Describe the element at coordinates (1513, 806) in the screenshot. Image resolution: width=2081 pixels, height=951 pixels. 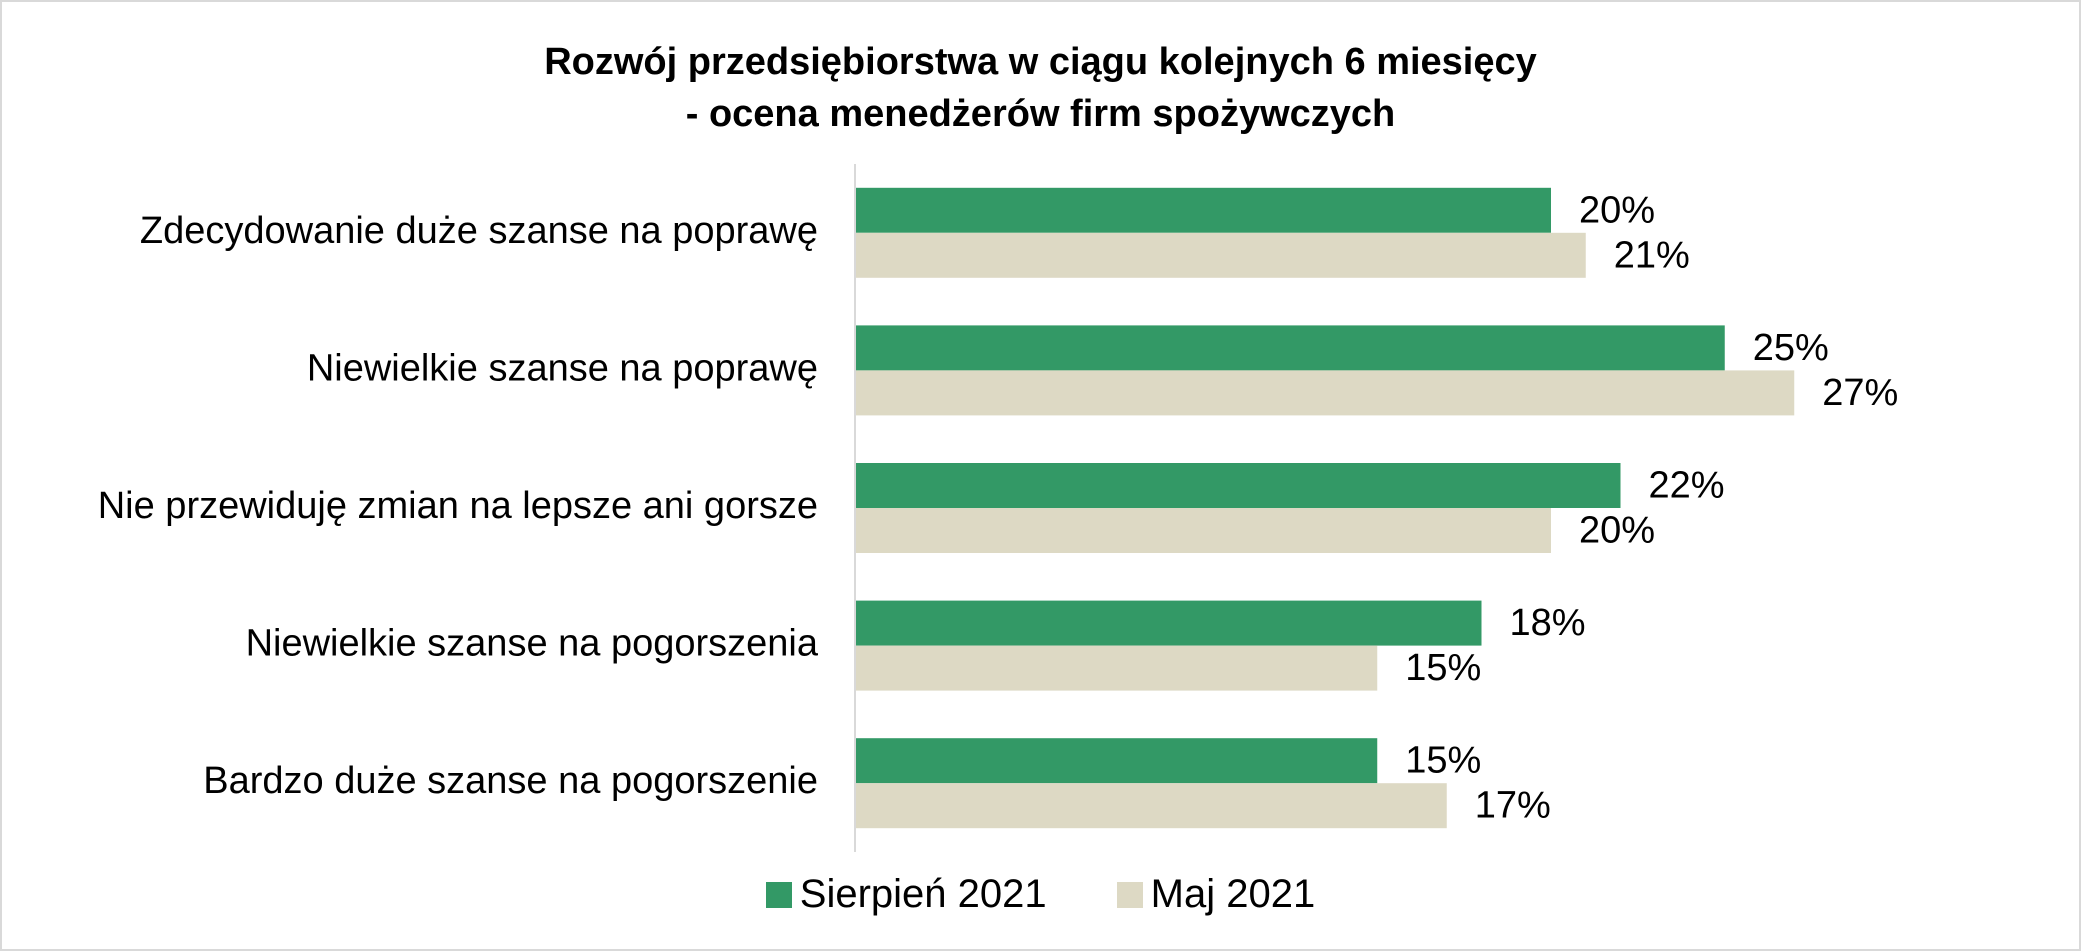
I see `data-label-series-2: 17%` at that location.